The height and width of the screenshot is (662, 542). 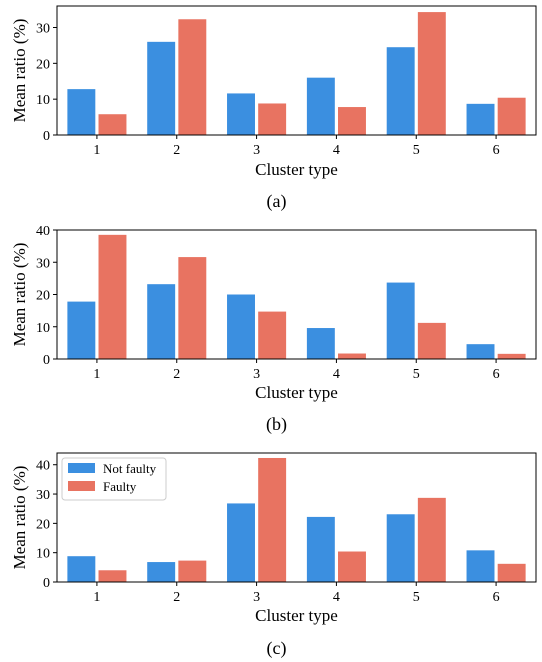 I want to click on legend: Not faulty Faulty, so click(x=114, y=479).